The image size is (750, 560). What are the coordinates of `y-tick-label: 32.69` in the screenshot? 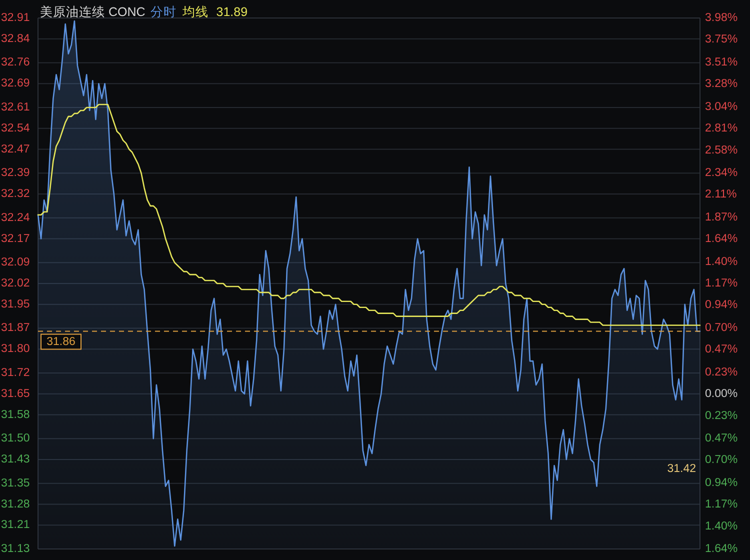 It's located at (15, 84).